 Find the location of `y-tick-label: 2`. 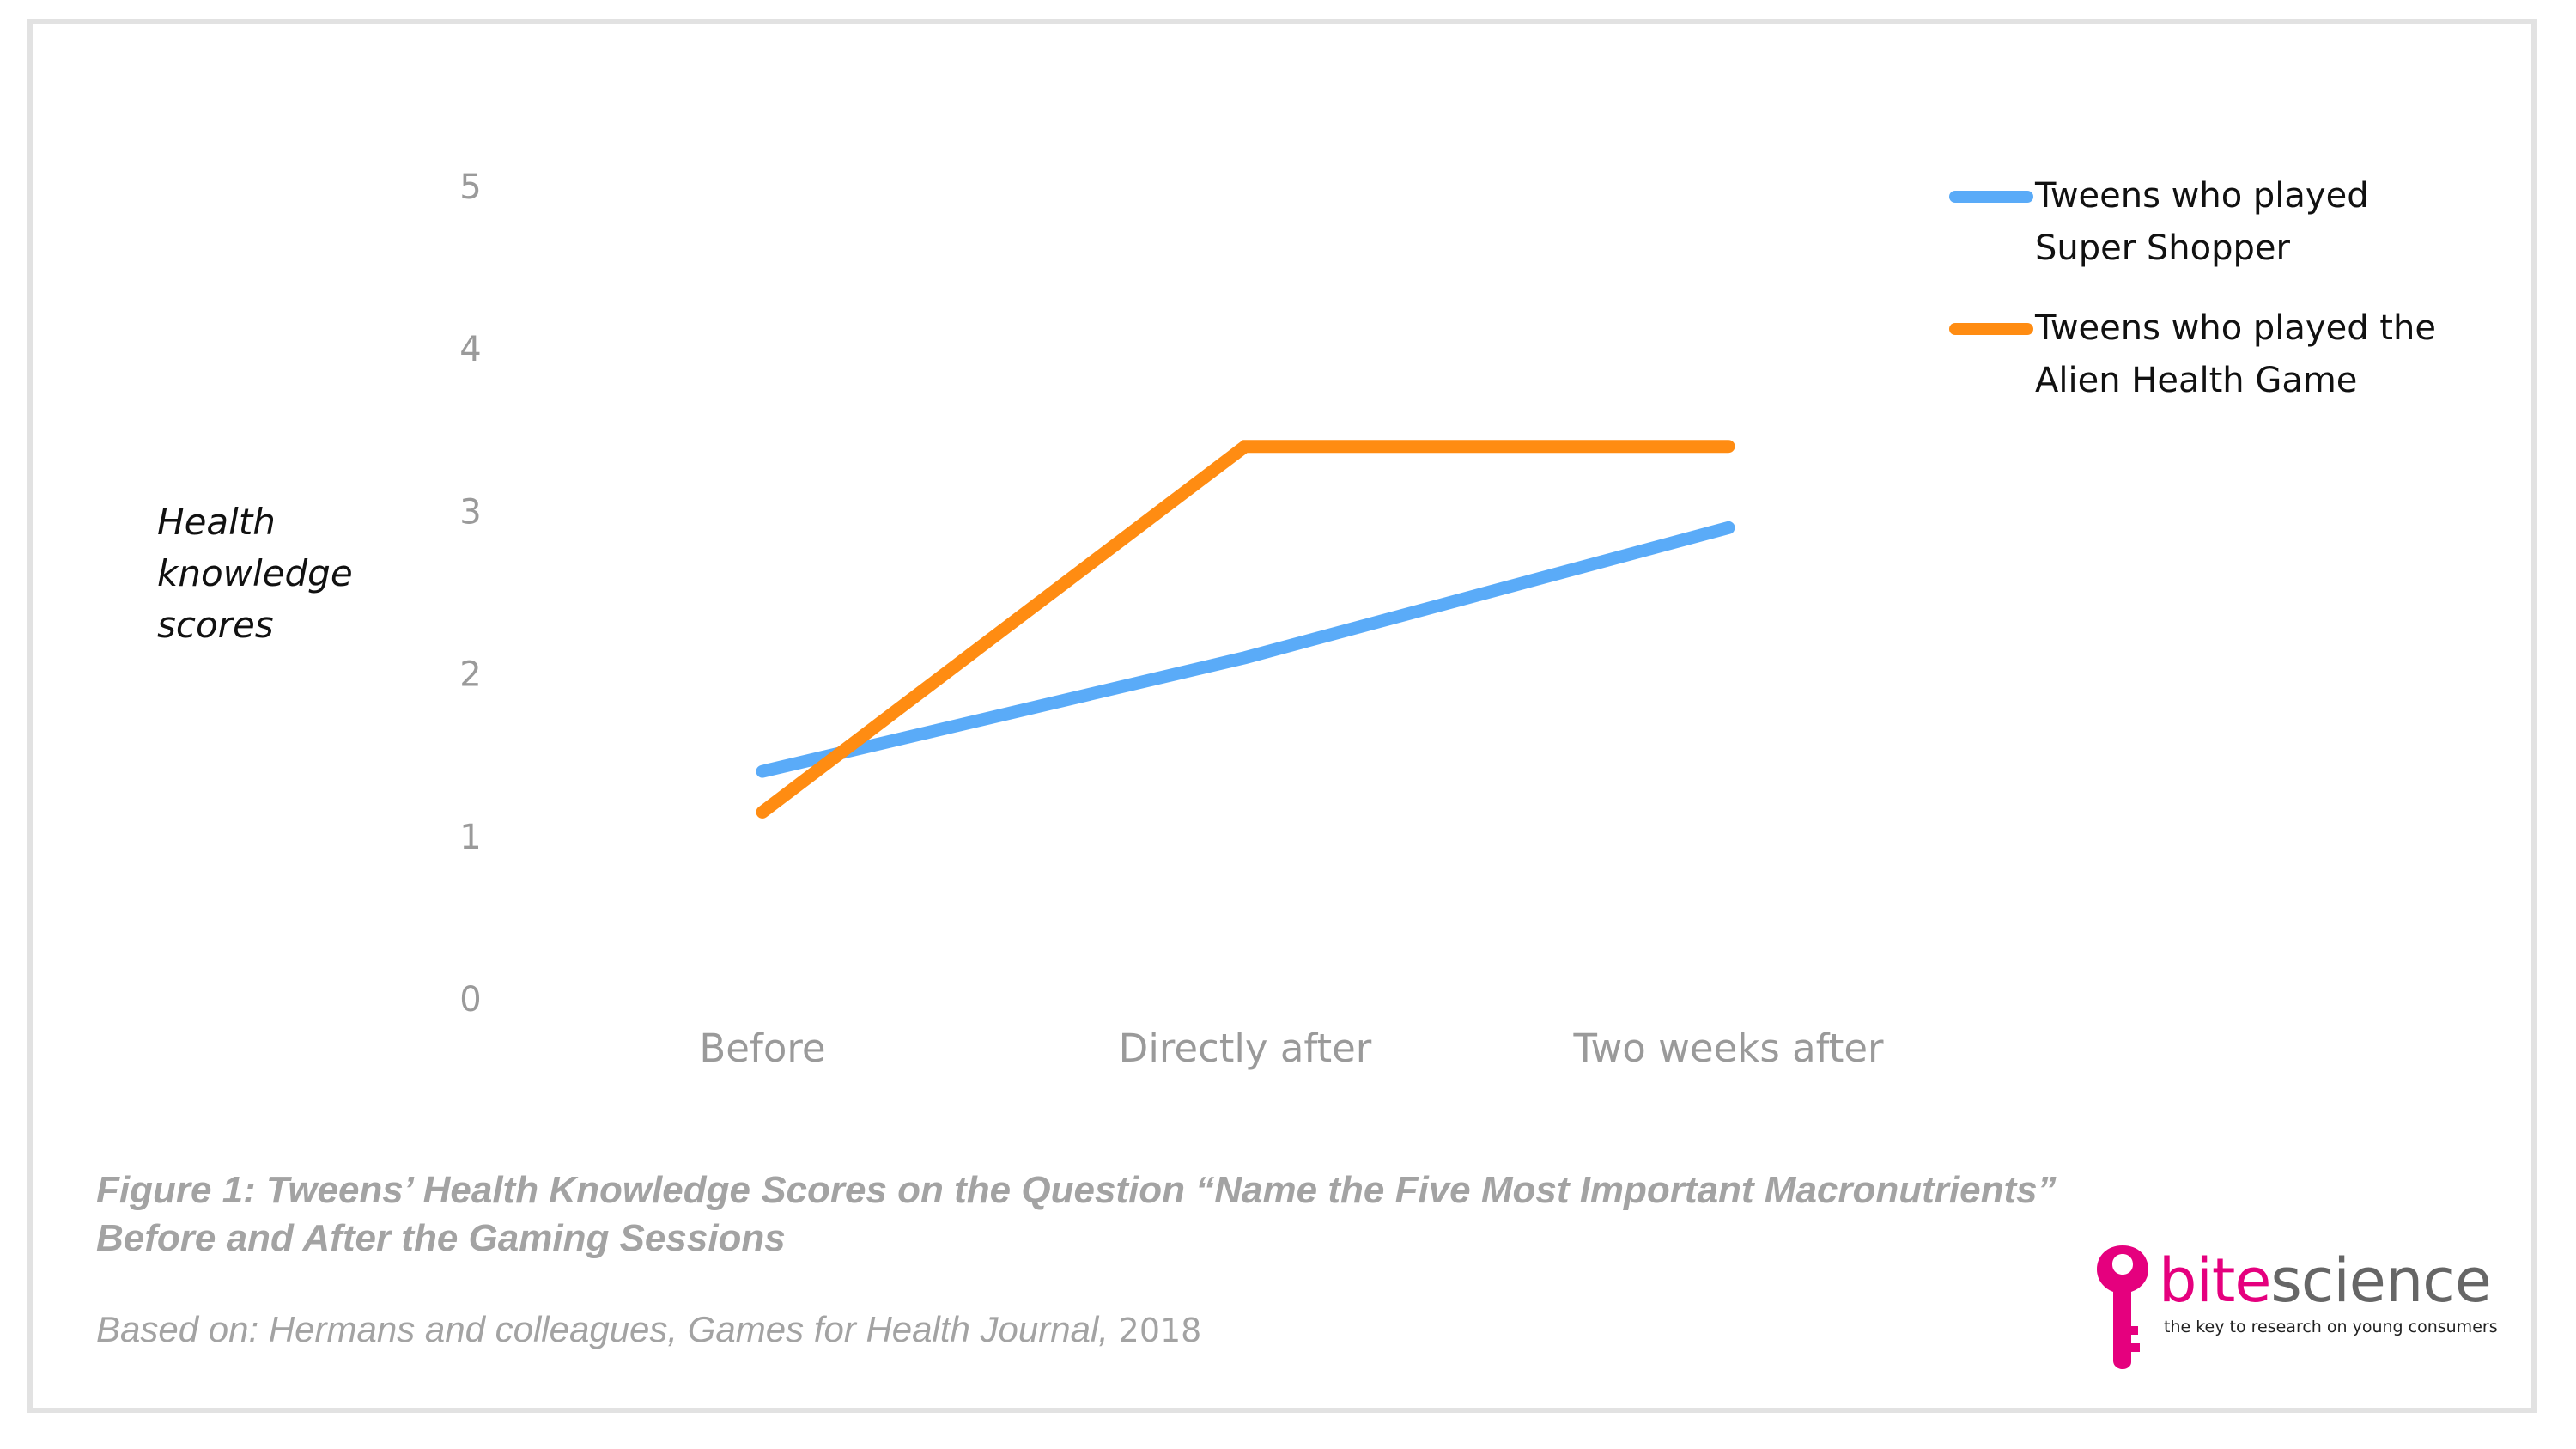

y-tick-label: 2 is located at coordinates (470, 675).